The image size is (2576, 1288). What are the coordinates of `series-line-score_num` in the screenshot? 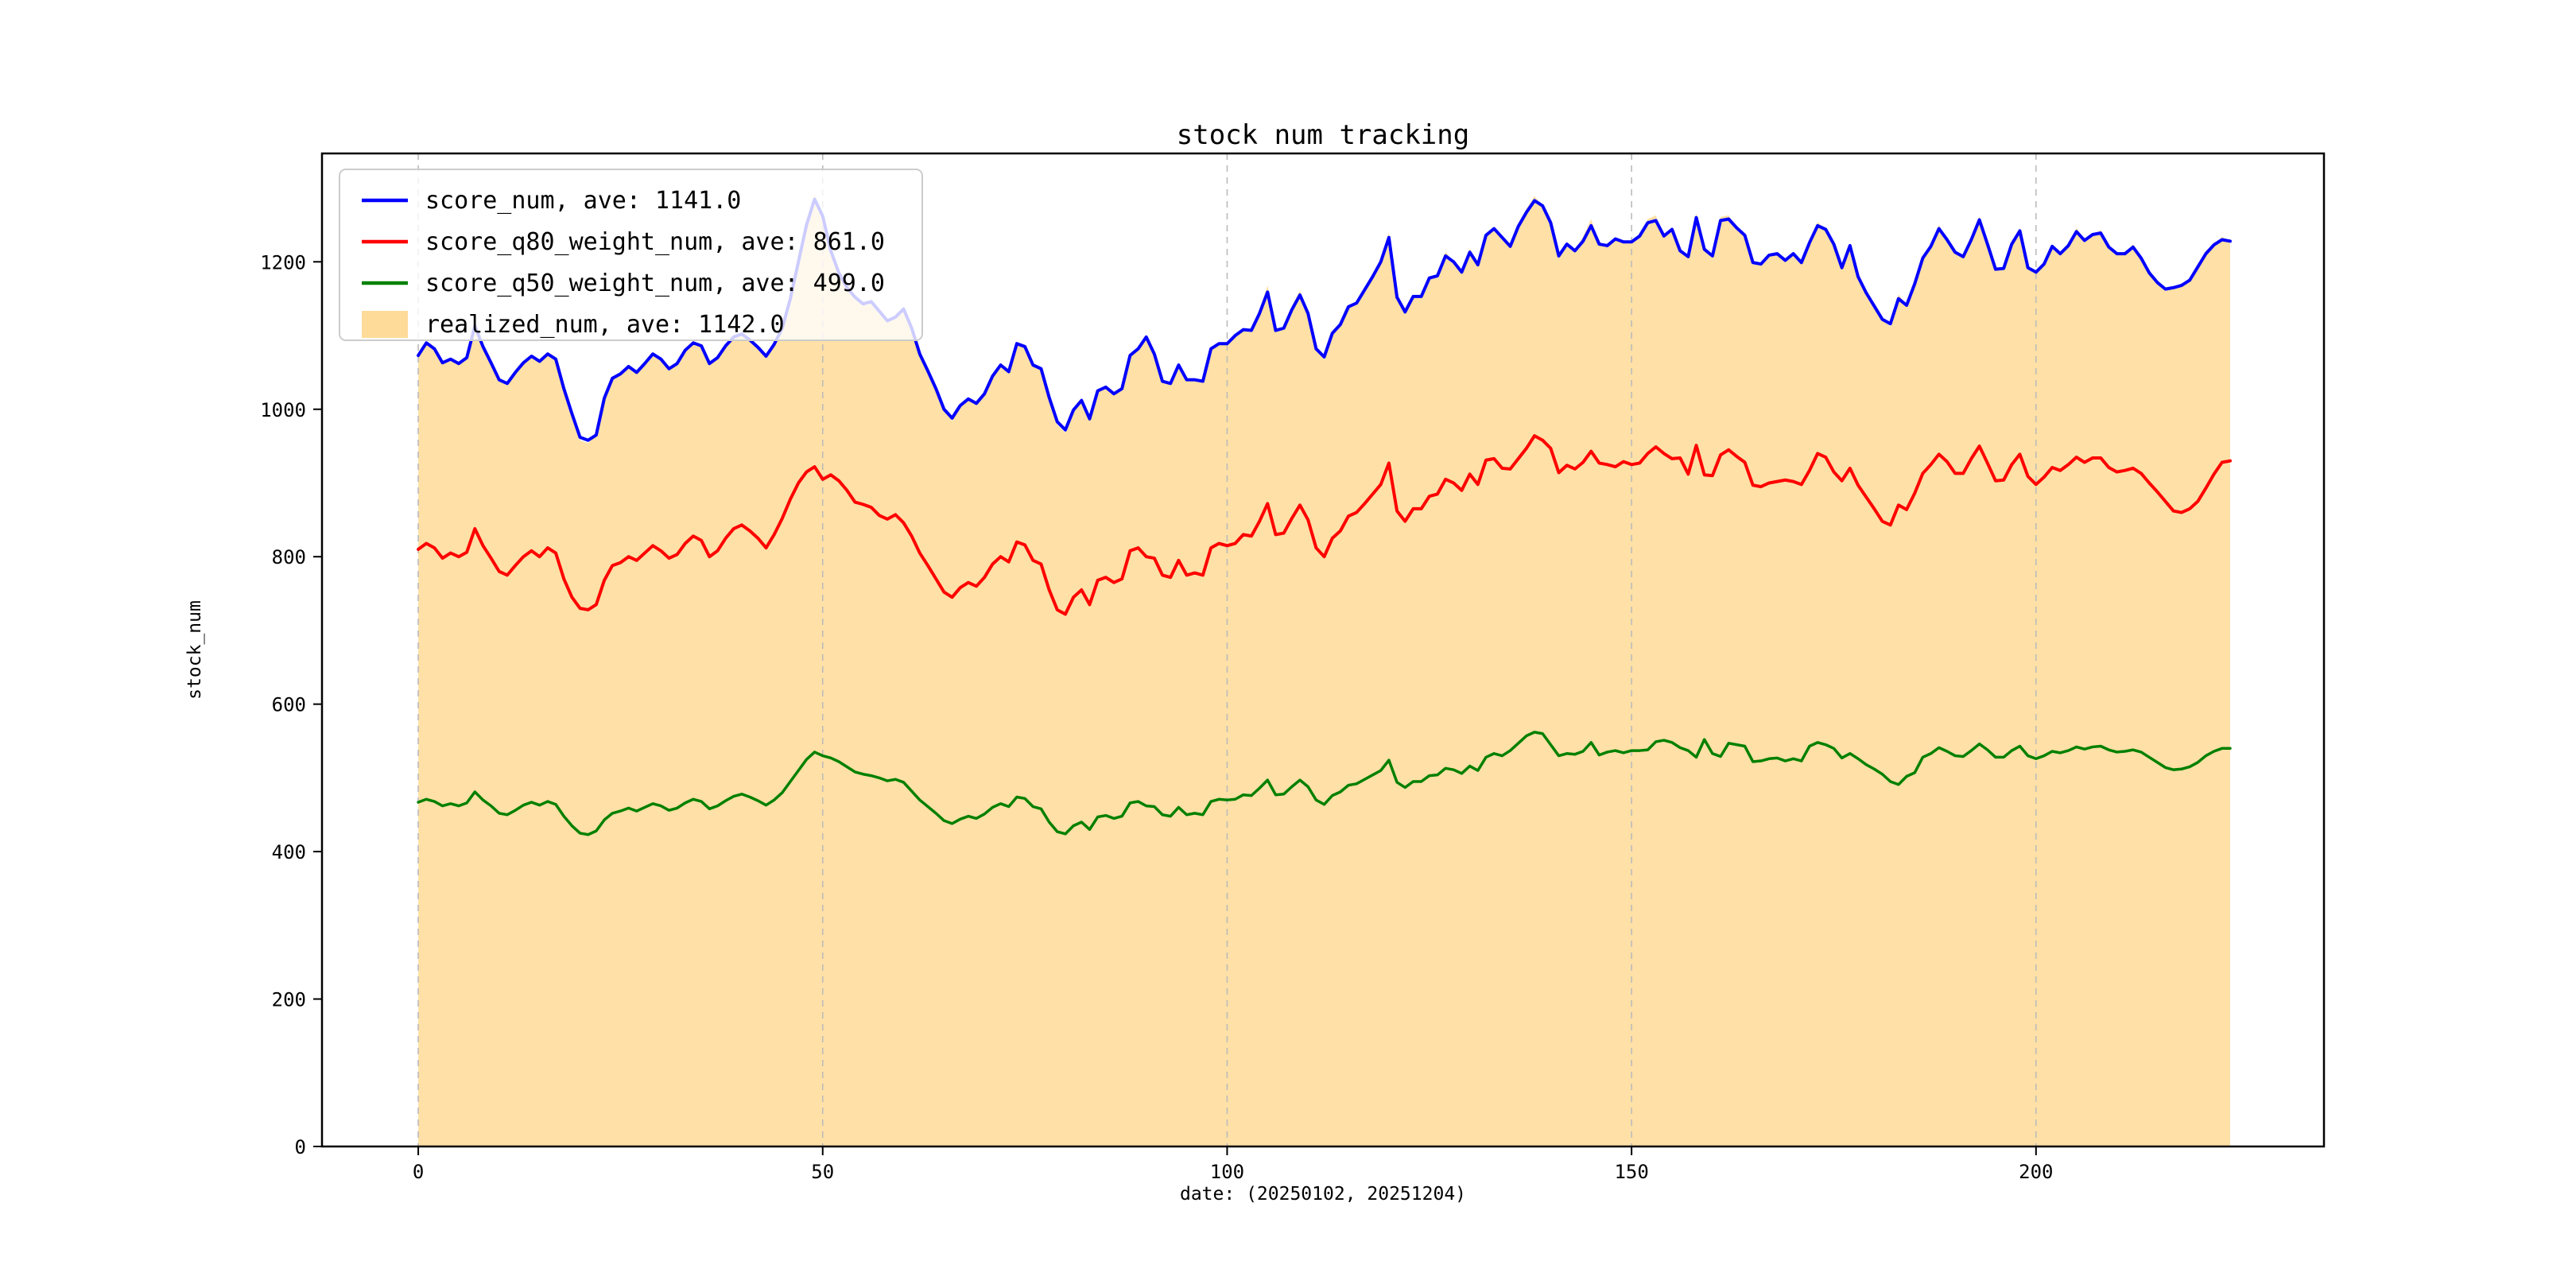 It's located at (1325, 320).